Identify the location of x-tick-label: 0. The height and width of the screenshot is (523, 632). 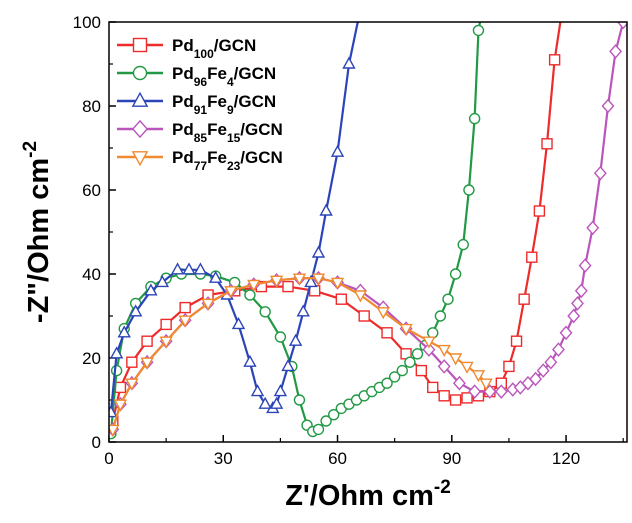
(108, 458).